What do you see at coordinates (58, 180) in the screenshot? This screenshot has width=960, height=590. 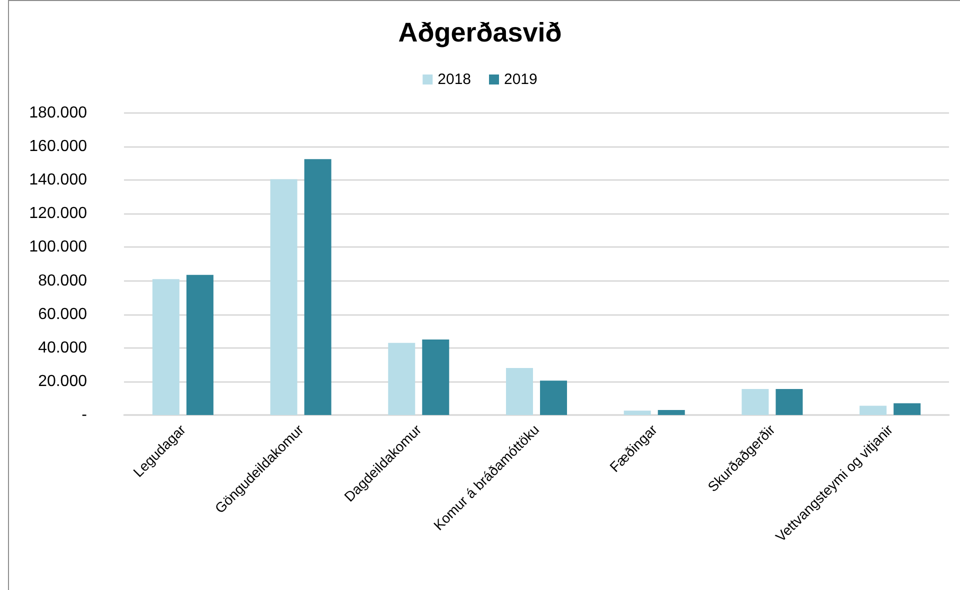 I see `y-tick-label: 140.000` at bounding box center [58, 180].